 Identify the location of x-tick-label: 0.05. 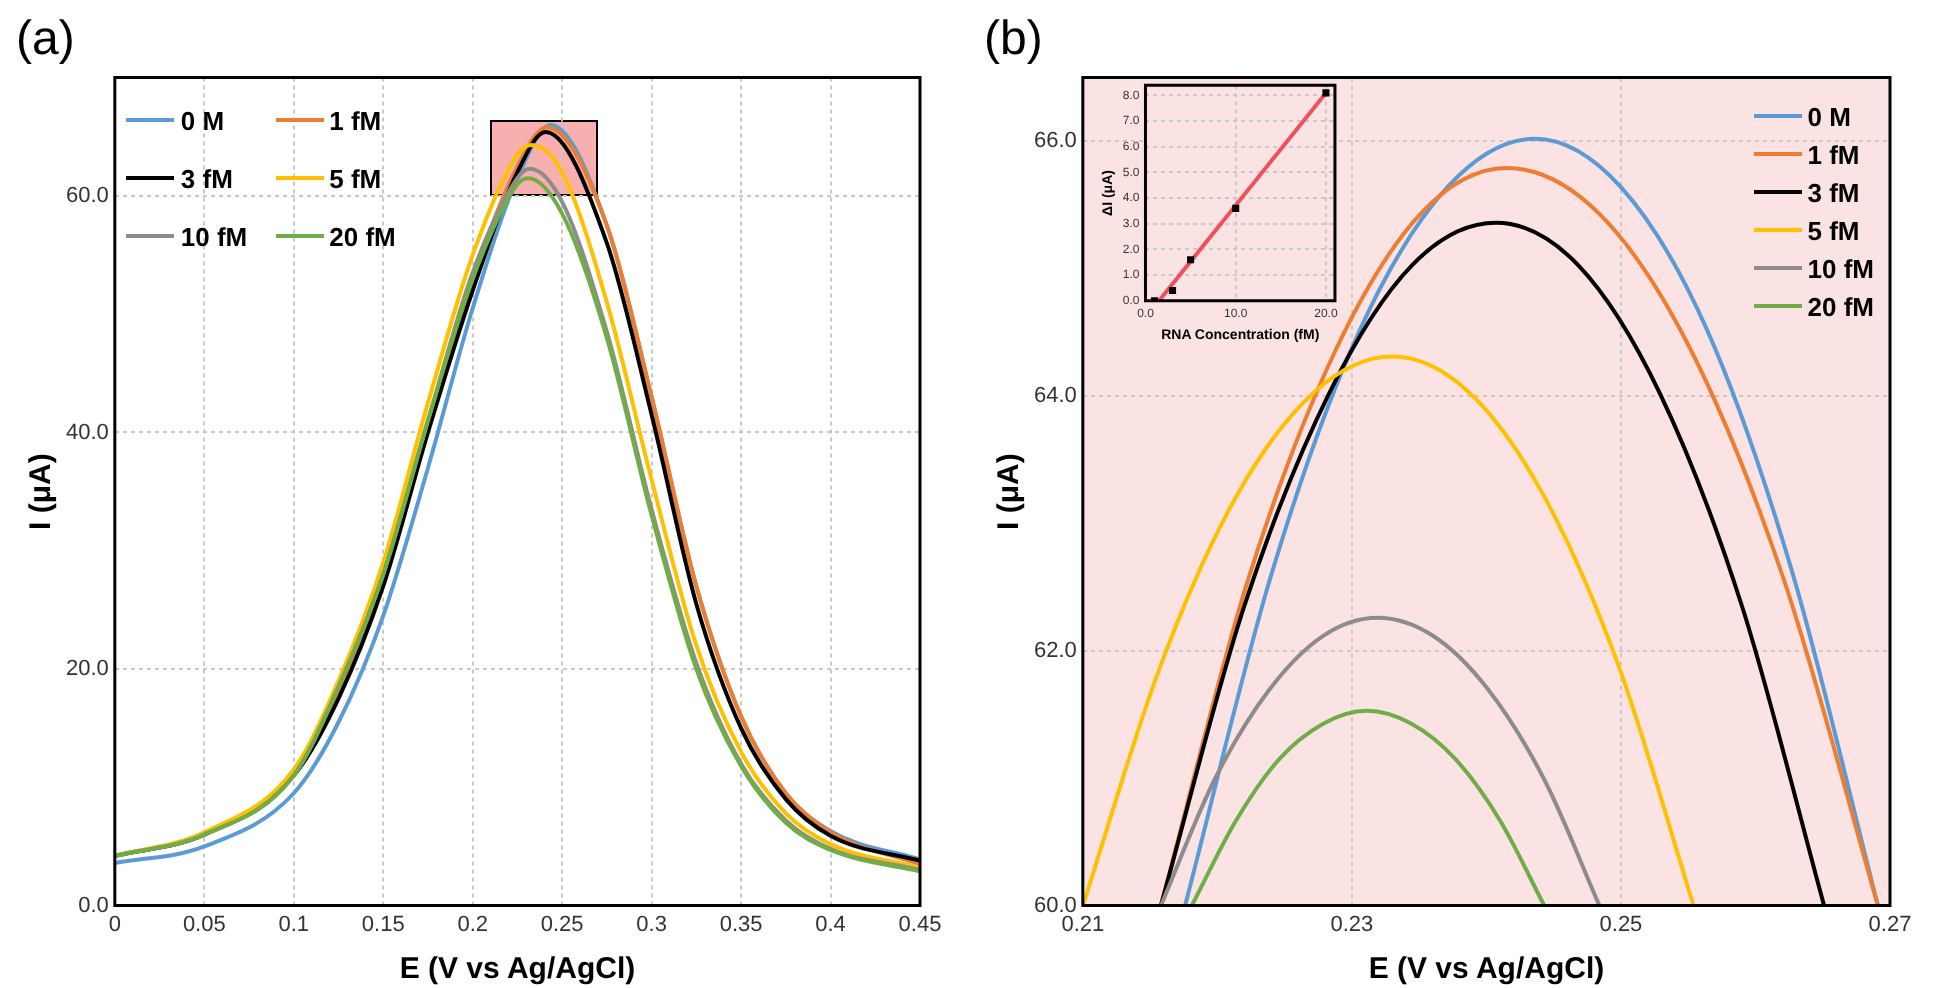
(204, 924).